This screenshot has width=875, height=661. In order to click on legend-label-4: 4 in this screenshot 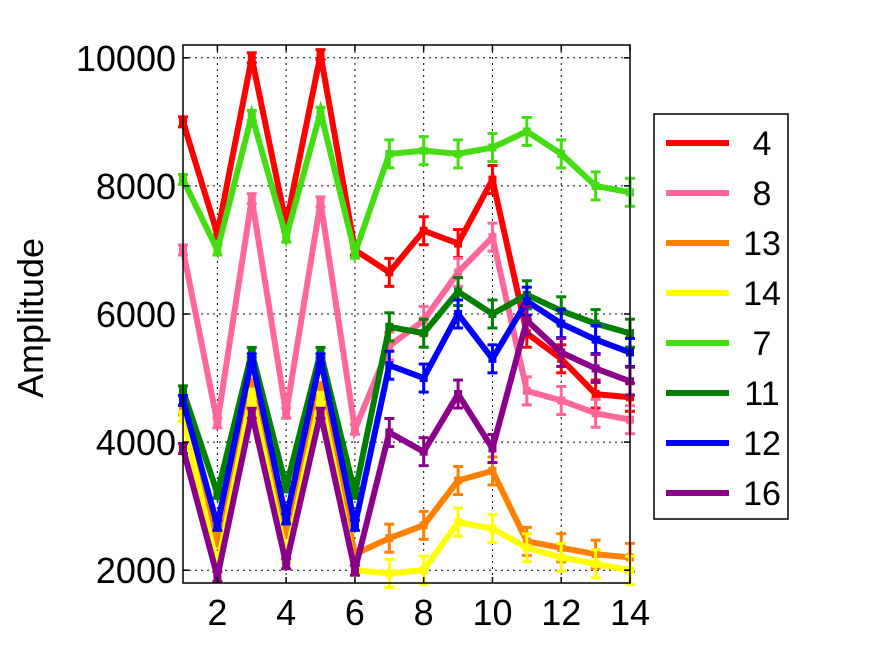, I will do `click(762, 144)`.